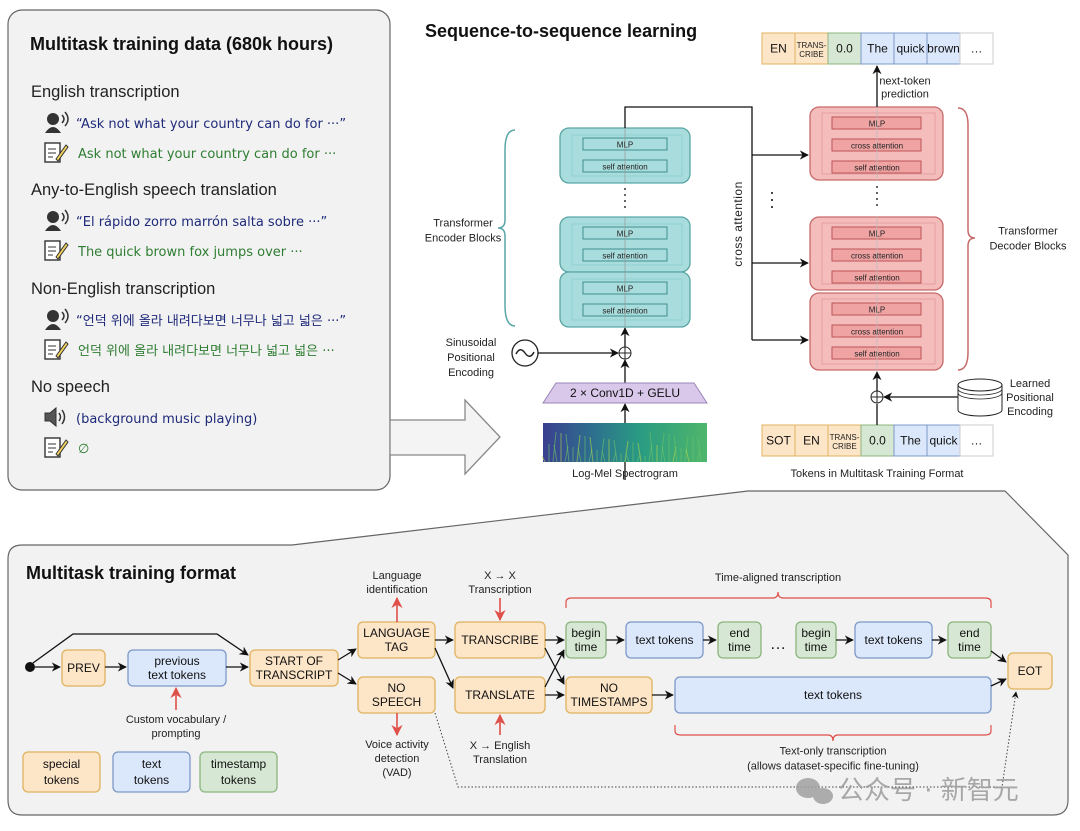 The width and height of the screenshot is (1080, 831). I want to click on mlp-layer-box, so click(876, 233).